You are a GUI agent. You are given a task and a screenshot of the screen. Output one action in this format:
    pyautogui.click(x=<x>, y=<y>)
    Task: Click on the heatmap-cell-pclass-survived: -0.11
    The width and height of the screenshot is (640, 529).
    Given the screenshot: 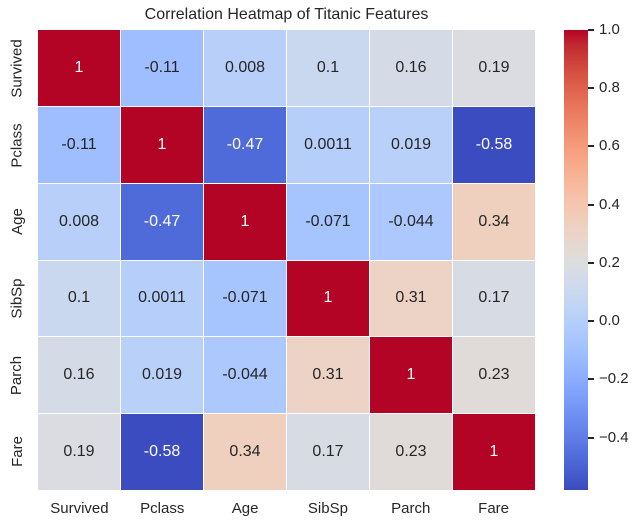 What is the action you would take?
    pyautogui.click(x=79, y=144)
    